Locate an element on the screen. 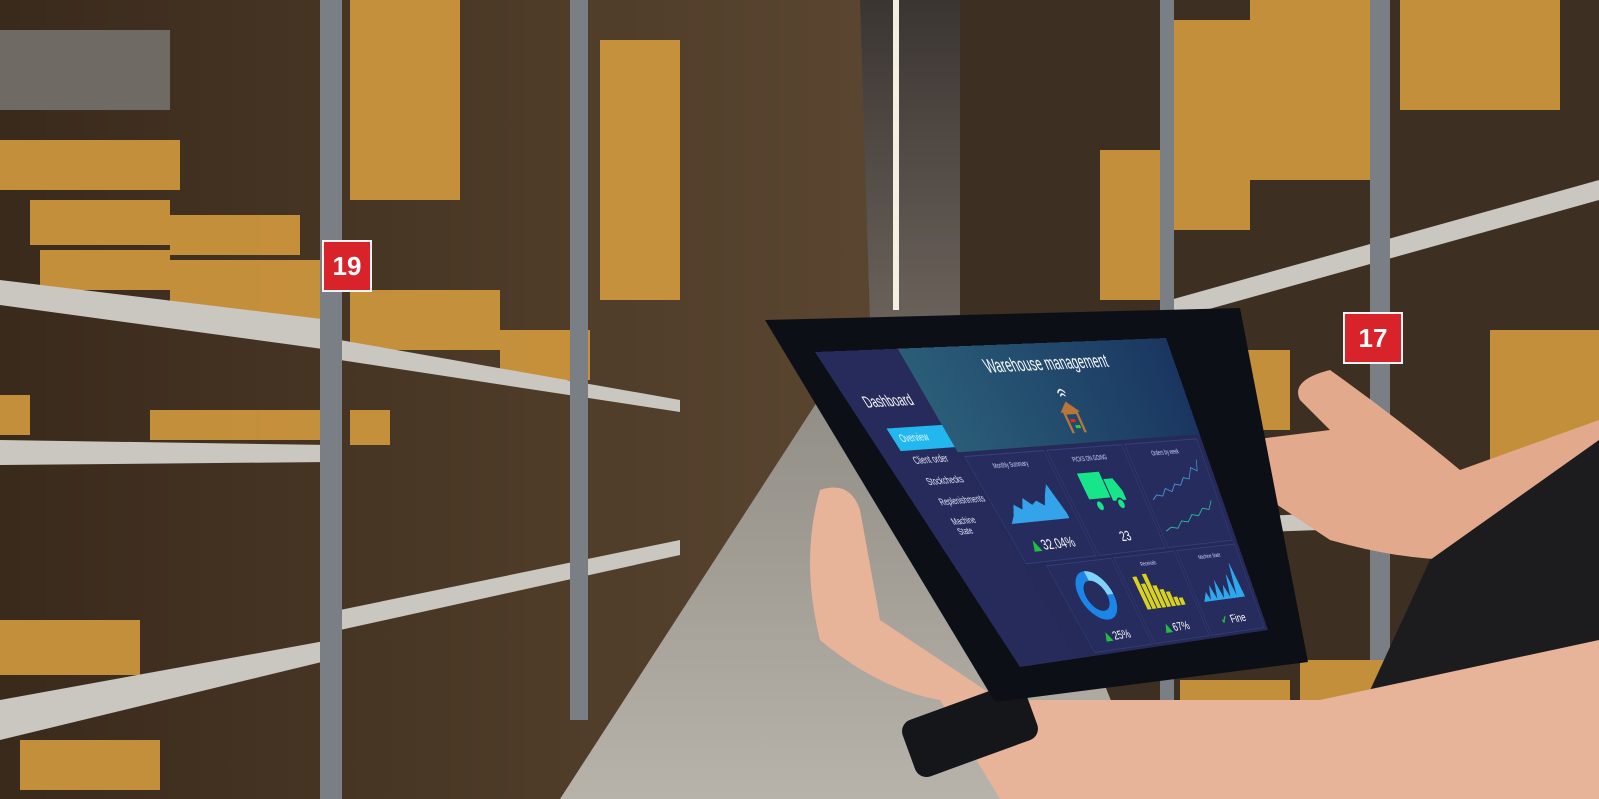 The width and height of the screenshot is (1599, 799). donut-chart is located at coordinates (1096, 595).